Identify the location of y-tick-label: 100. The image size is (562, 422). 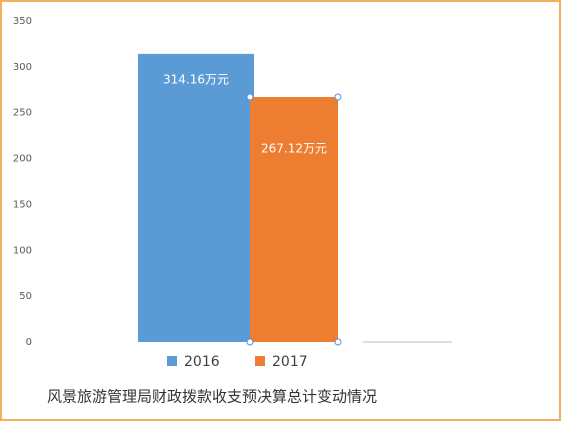
(22, 250).